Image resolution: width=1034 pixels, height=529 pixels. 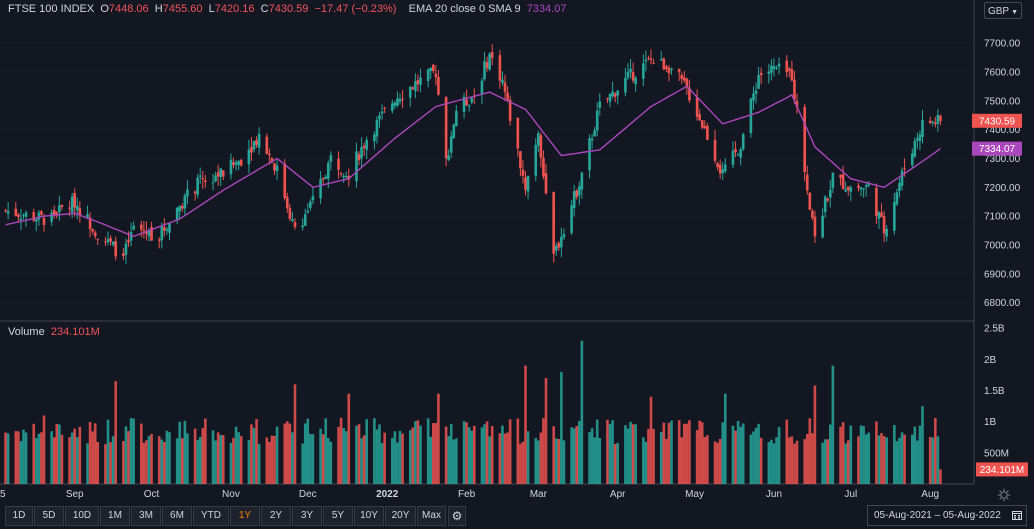 I want to click on timeframe-button-3m: 3M, so click(x=146, y=516).